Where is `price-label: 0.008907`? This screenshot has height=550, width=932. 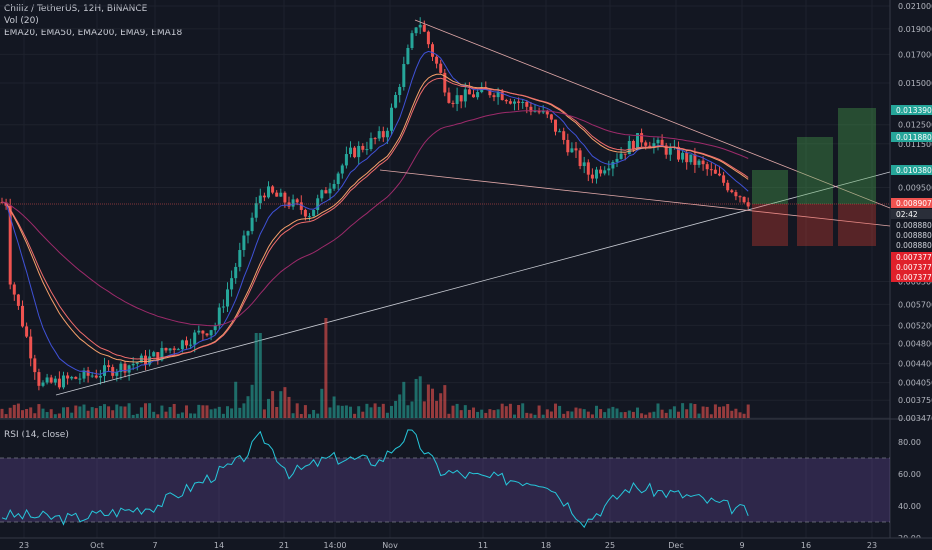 price-label: 0.008907 is located at coordinates (914, 203).